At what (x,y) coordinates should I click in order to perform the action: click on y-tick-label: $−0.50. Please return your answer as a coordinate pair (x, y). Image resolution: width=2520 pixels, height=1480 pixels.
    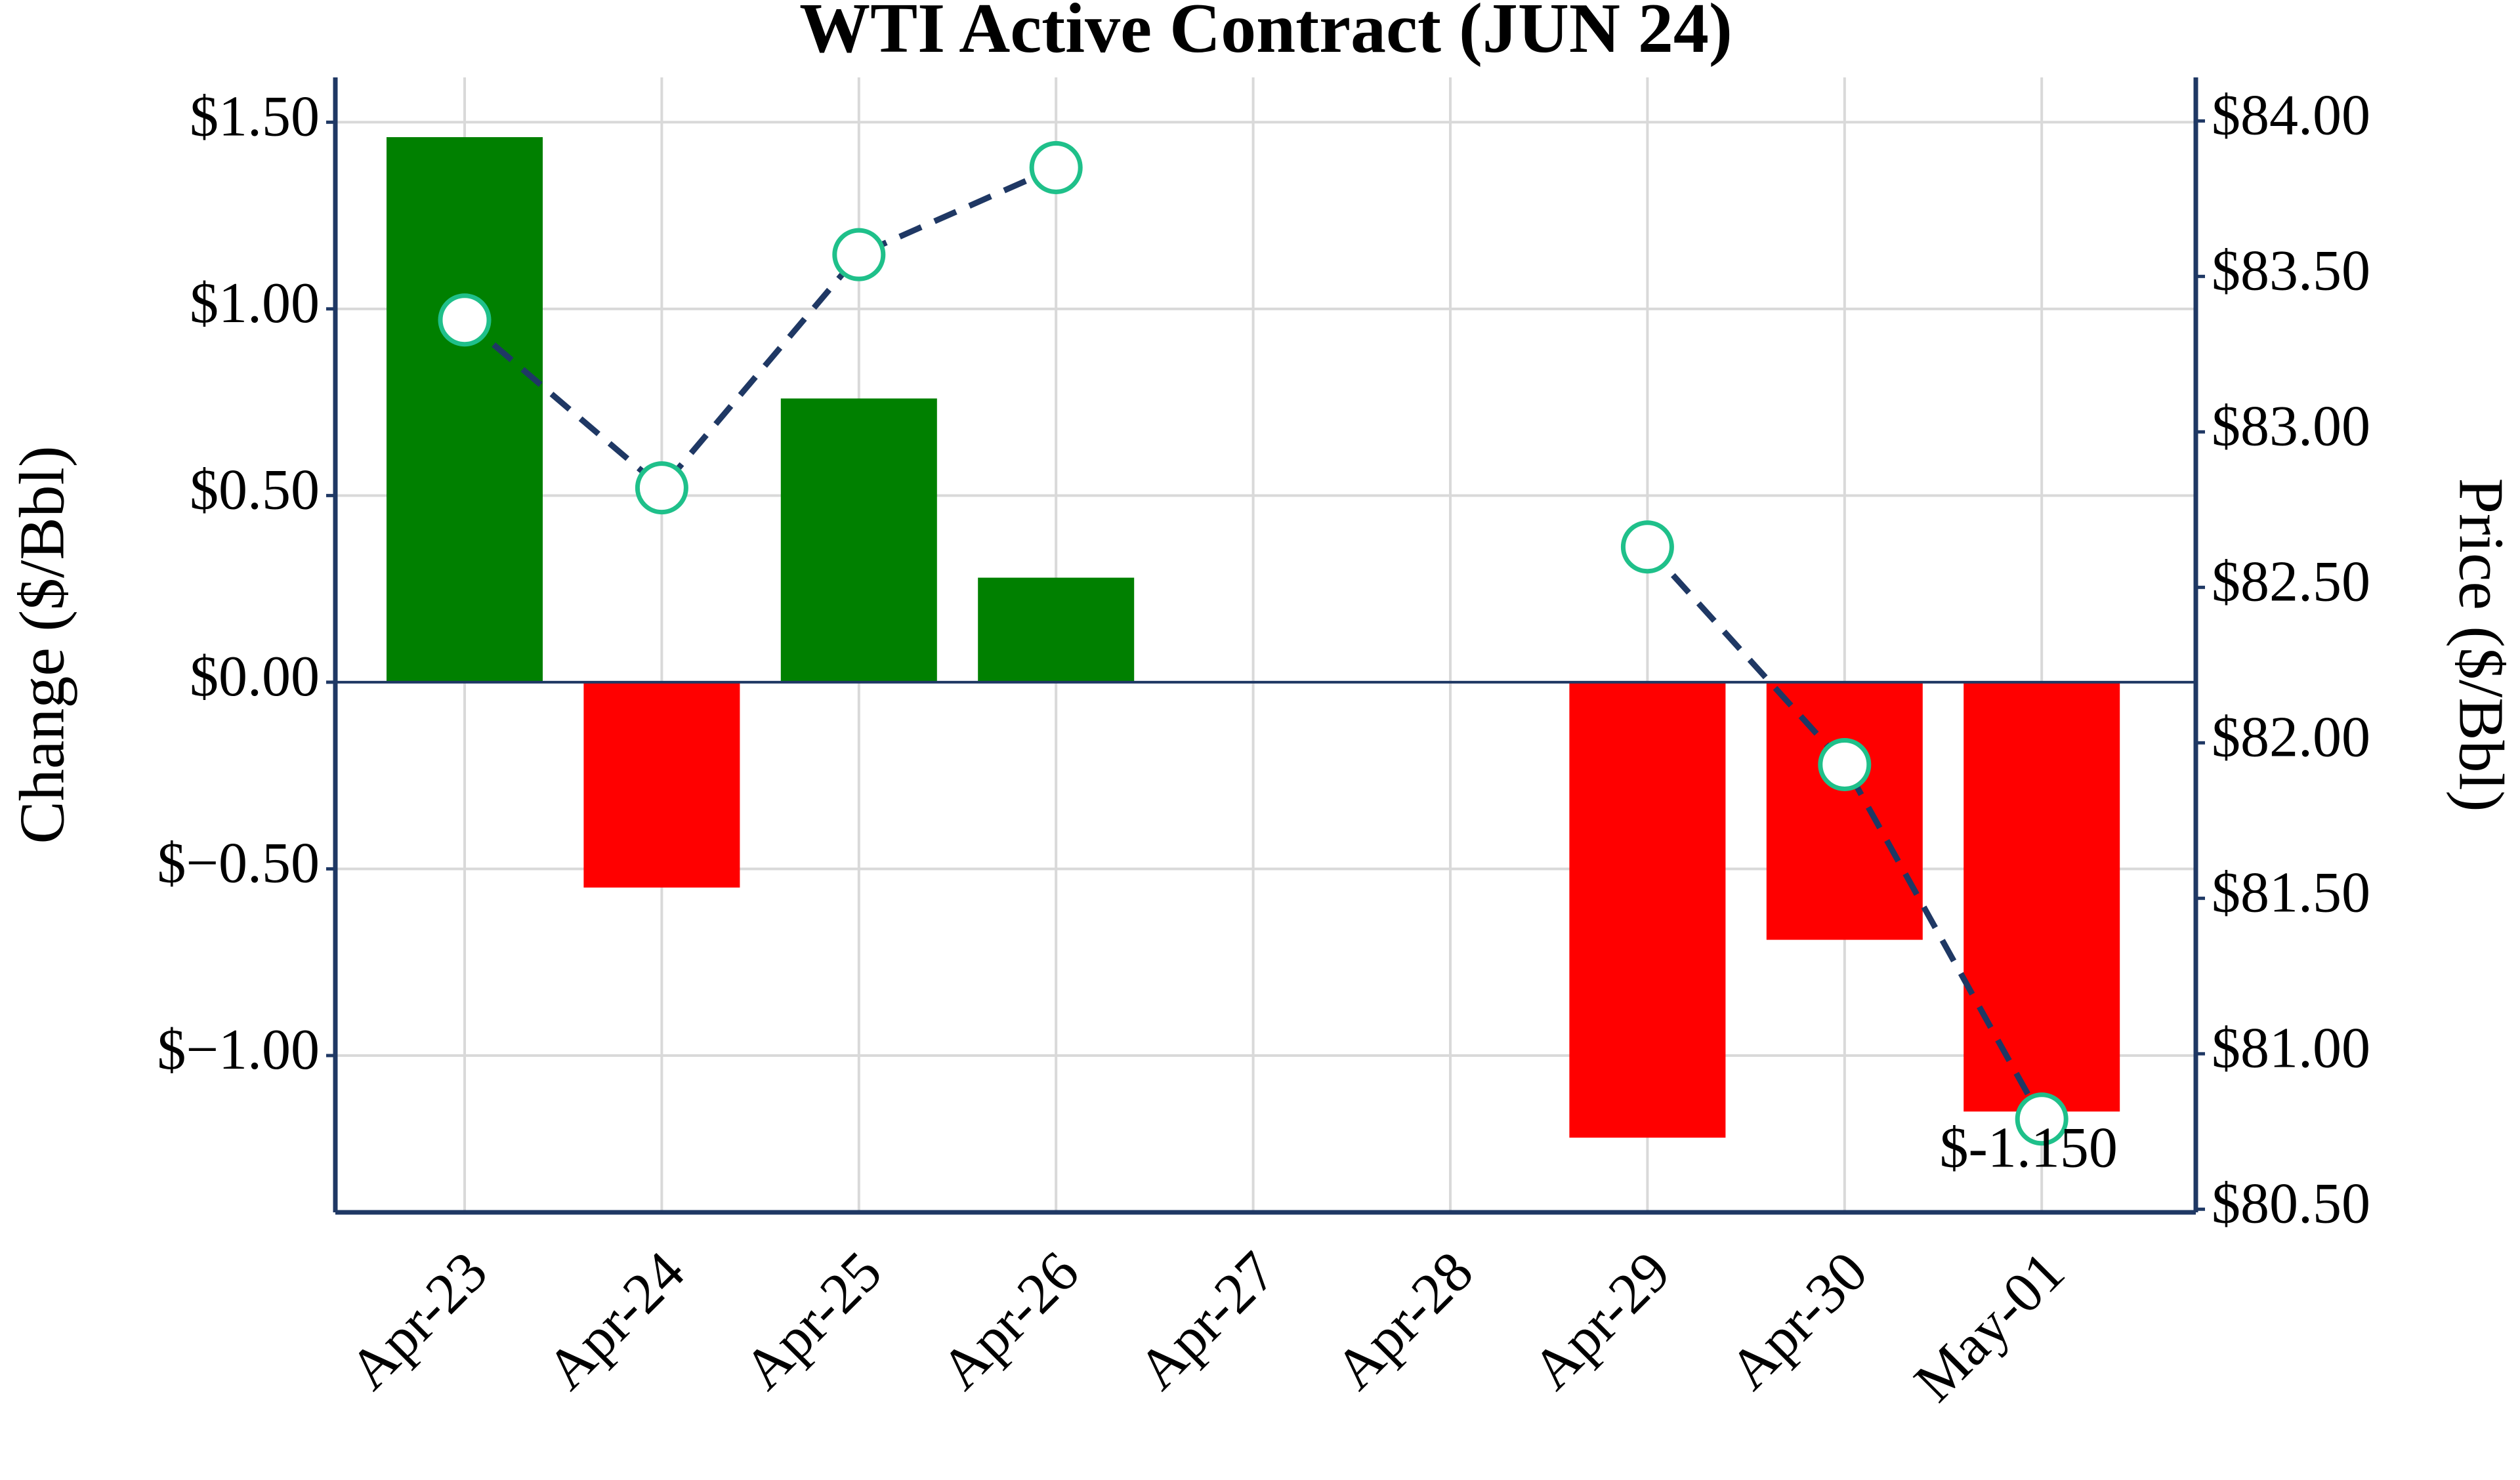
    Looking at the image, I should click on (238, 863).